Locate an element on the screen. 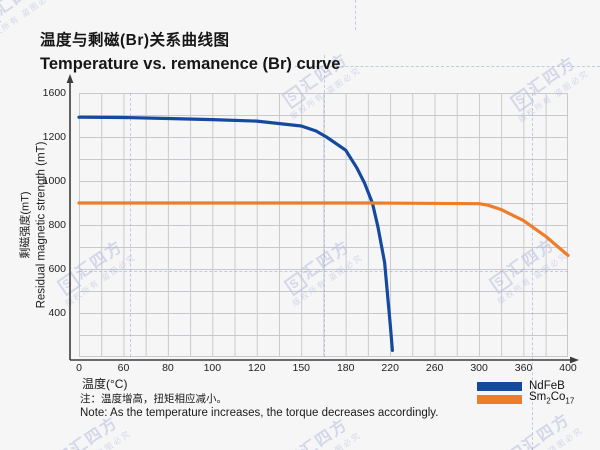 The width and height of the screenshot is (600, 450). x-tick-label: 80 is located at coordinates (168, 368).